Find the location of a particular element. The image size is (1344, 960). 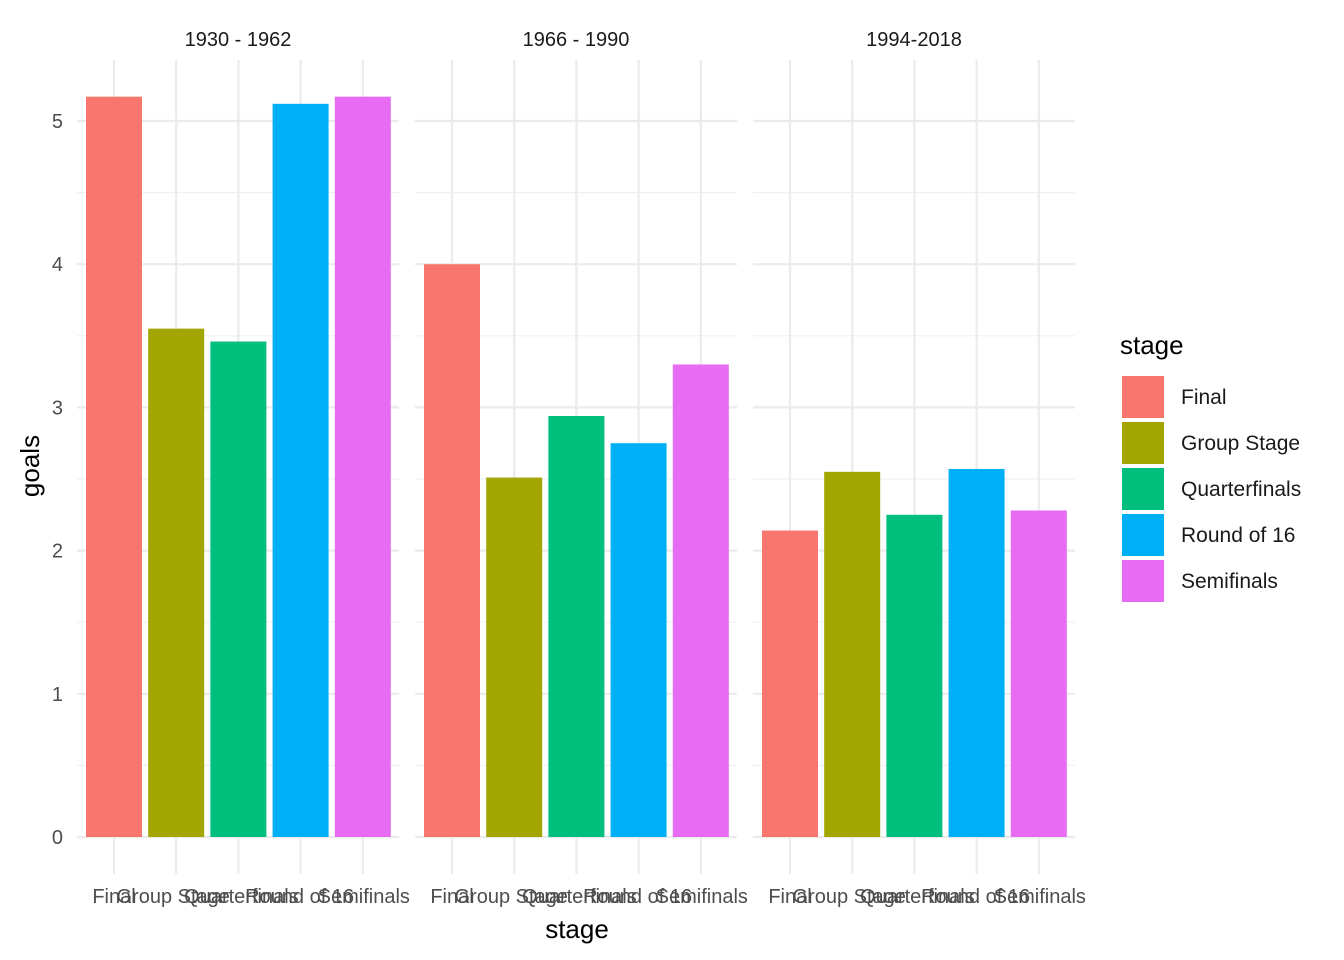

legend-label: Round of 16 is located at coordinates (1238, 535).